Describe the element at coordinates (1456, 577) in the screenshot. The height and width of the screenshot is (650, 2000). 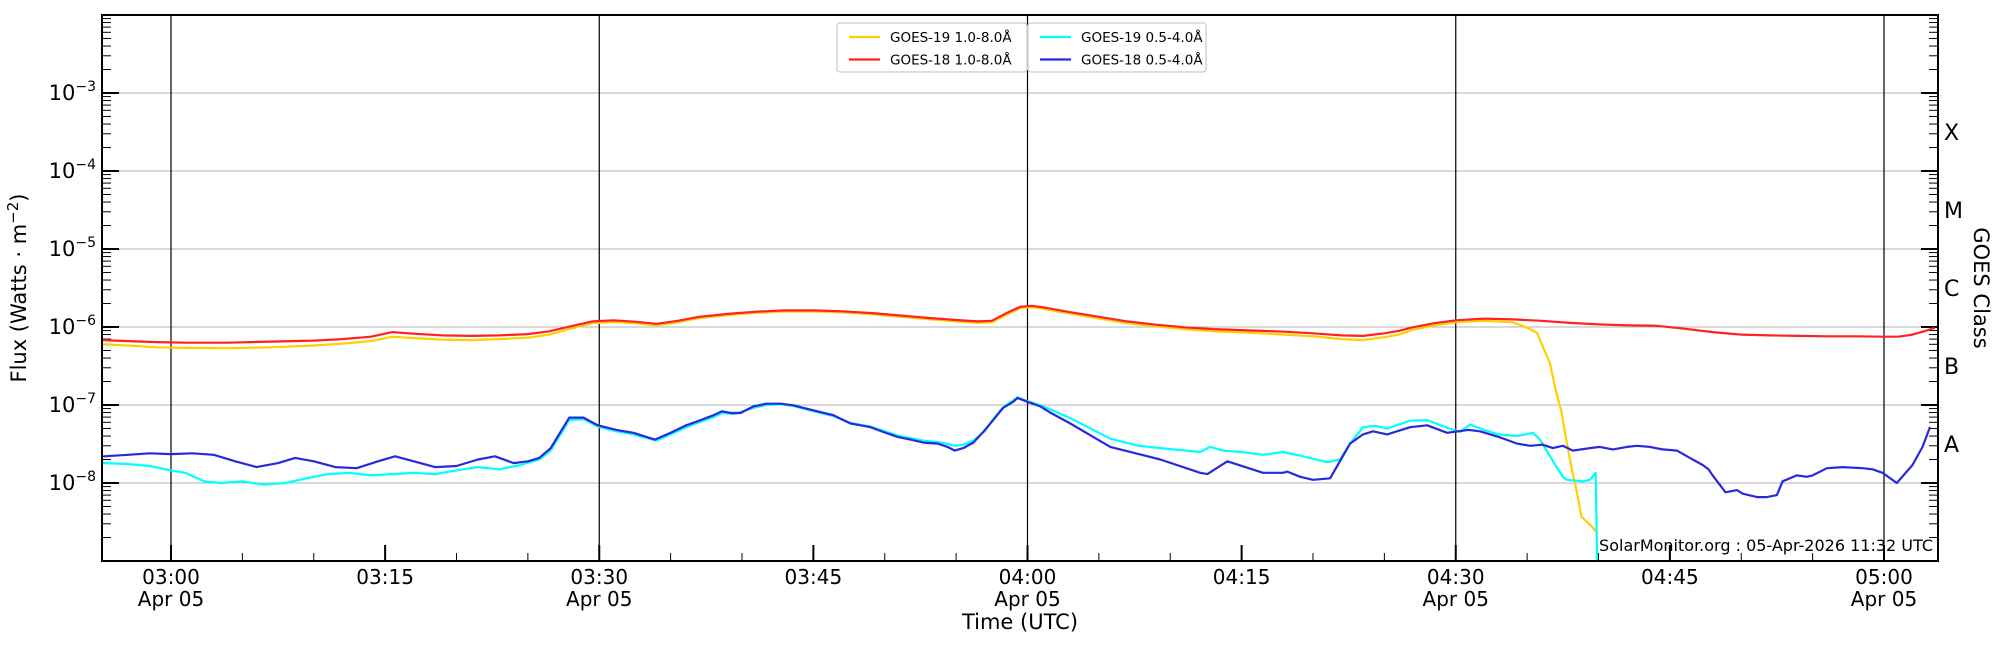
I see `x-tick-label: 04:30` at that location.